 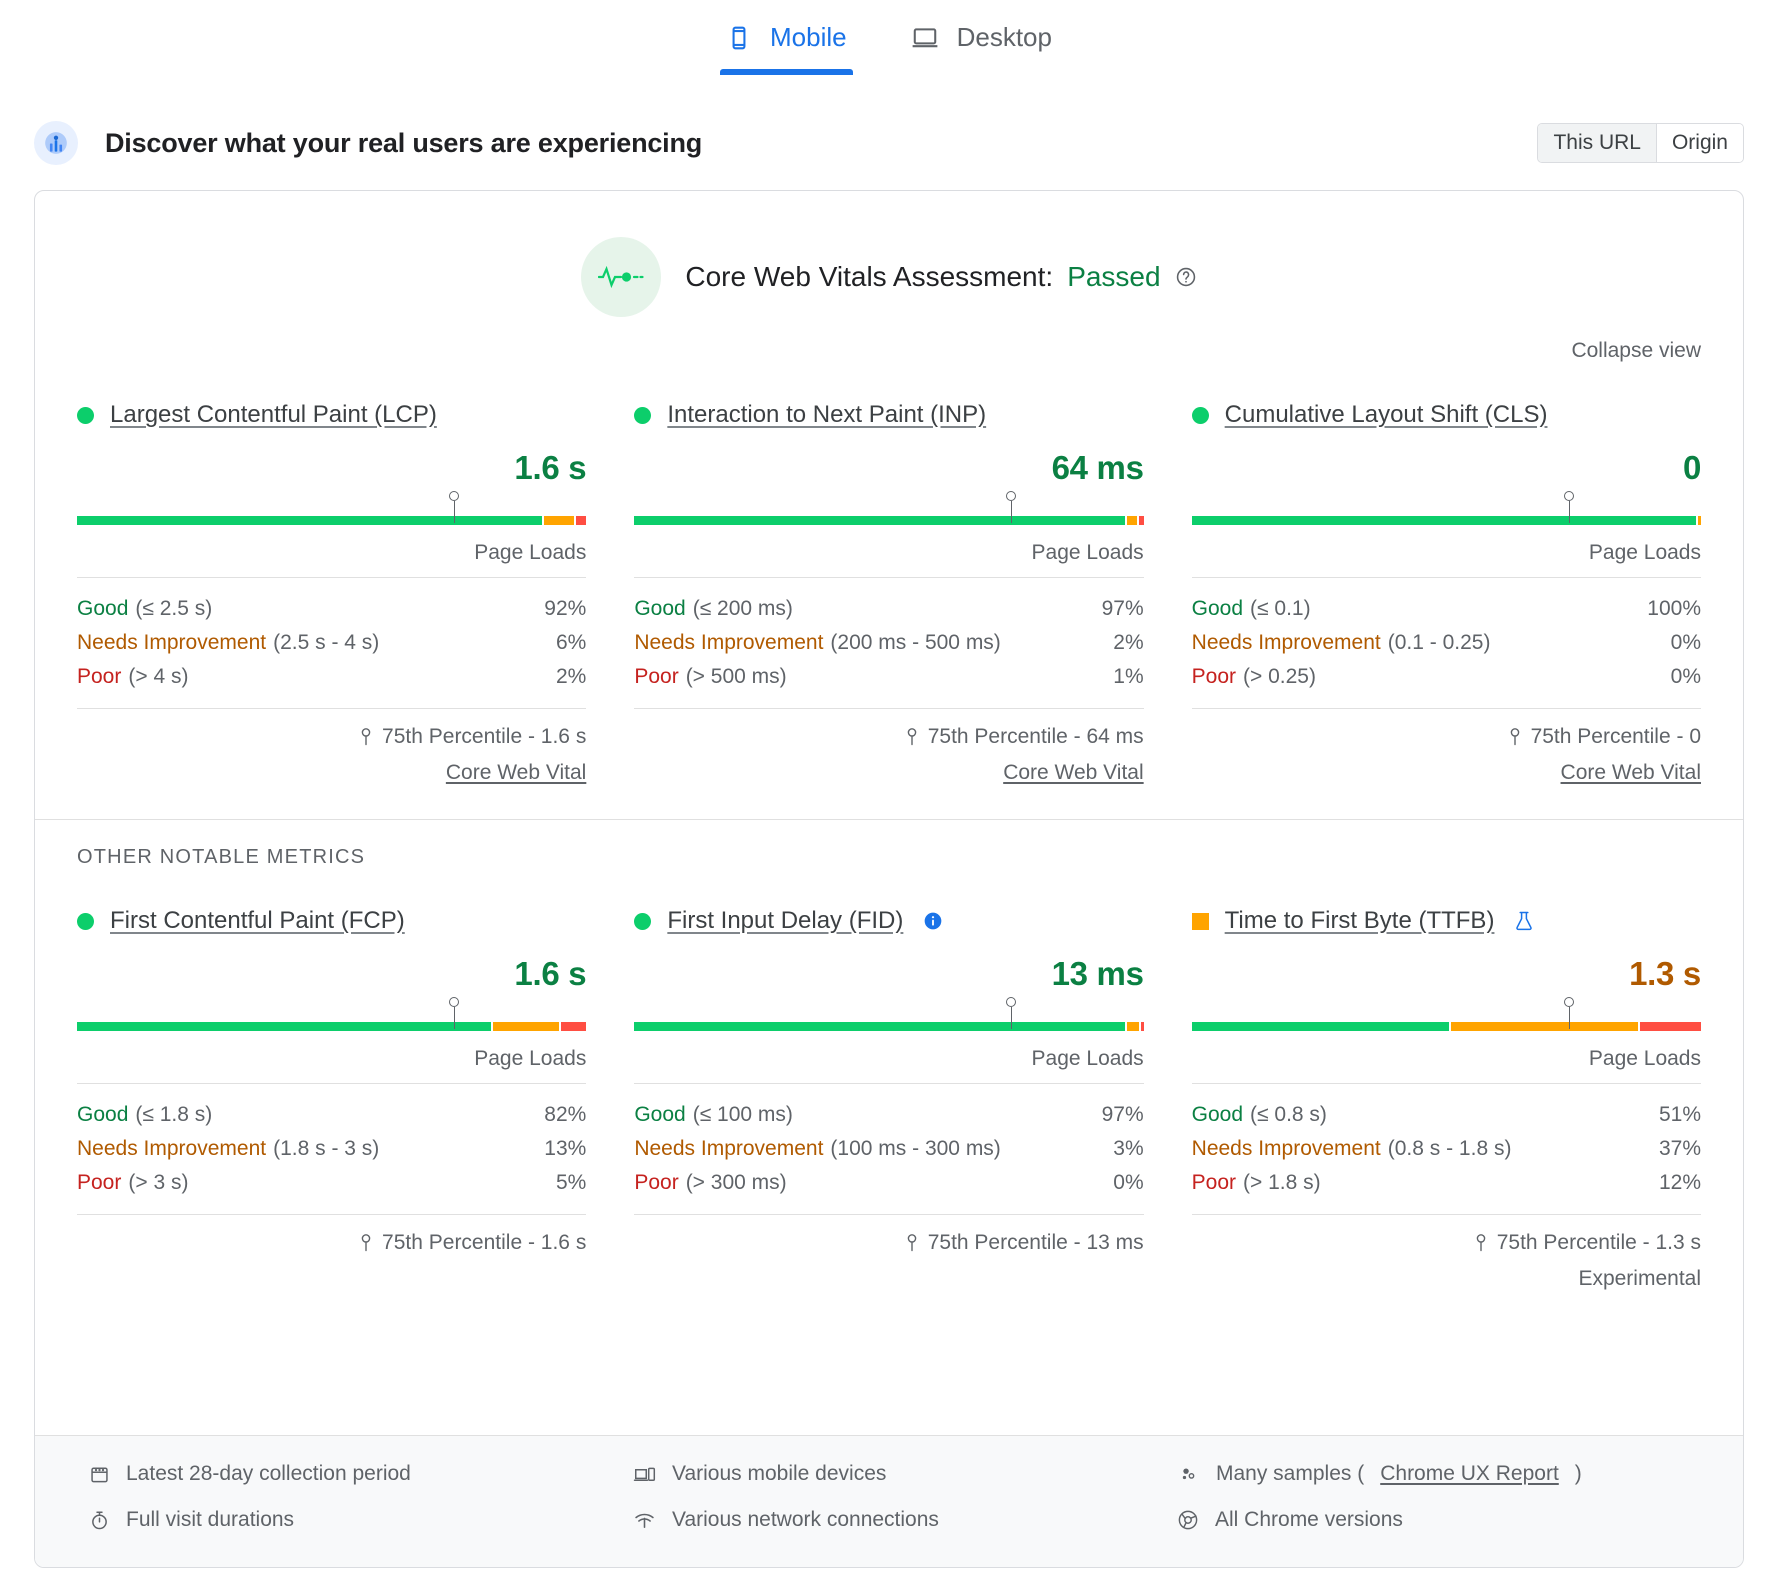 What do you see at coordinates (99, 1520) in the screenshot?
I see `stopwatch-icon` at bounding box center [99, 1520].